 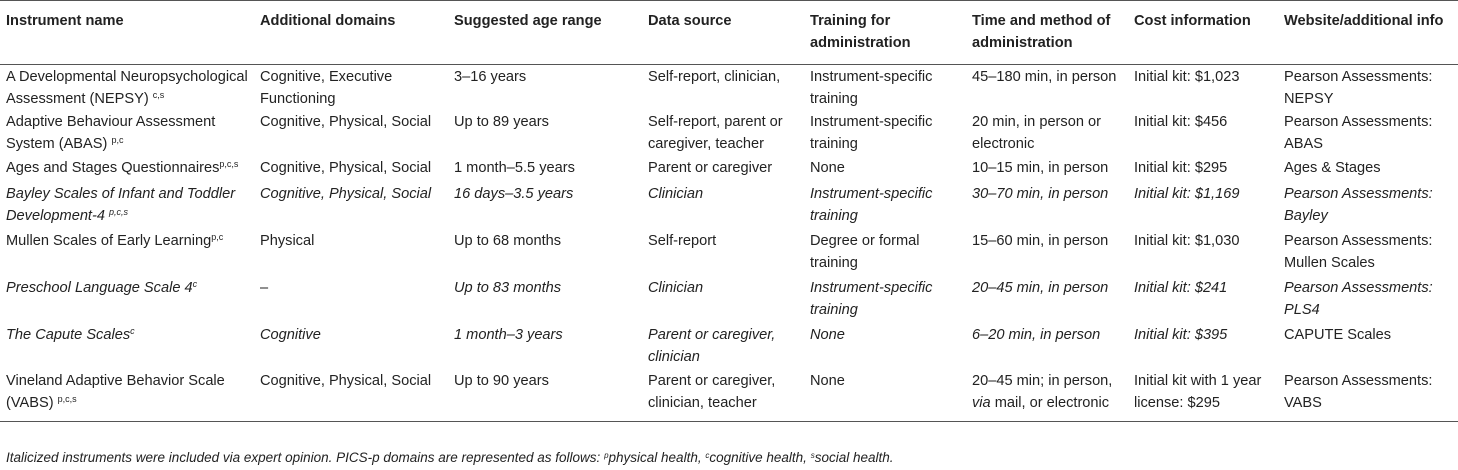 What do you see at coordinates (1368, 32) in the screenshot?
I see `header-website: Website/additional info` at bounding box center [1368, 32].